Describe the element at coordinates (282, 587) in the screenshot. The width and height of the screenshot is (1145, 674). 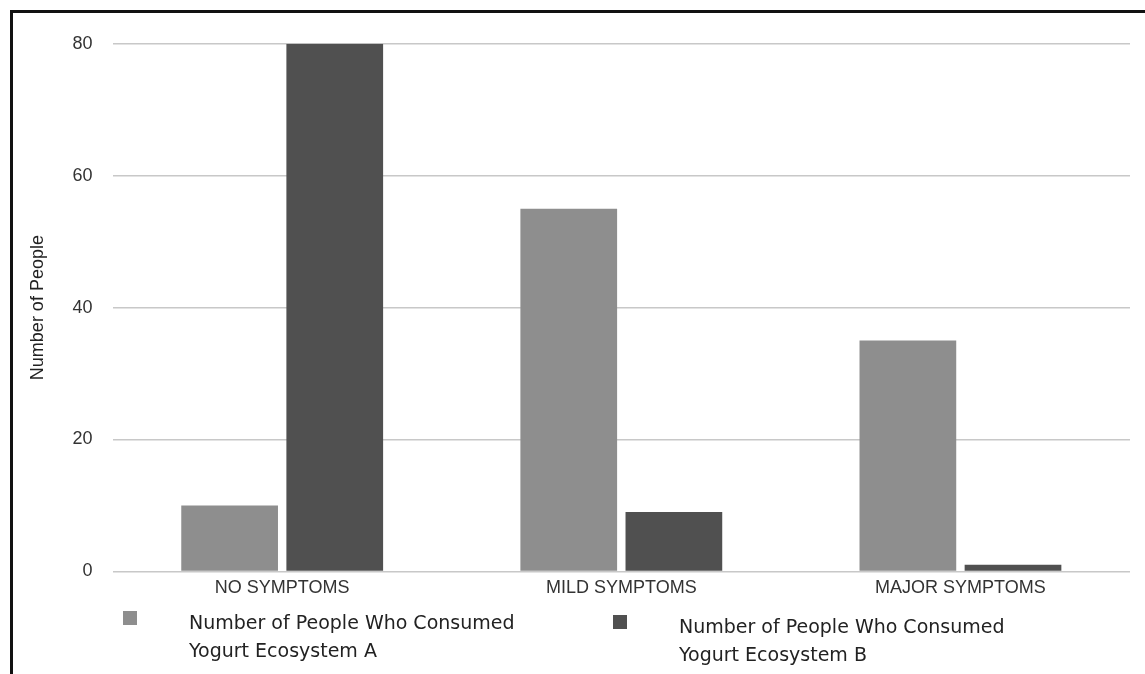
I see `x-tick-label: NO SYMPTOMS` at that location.